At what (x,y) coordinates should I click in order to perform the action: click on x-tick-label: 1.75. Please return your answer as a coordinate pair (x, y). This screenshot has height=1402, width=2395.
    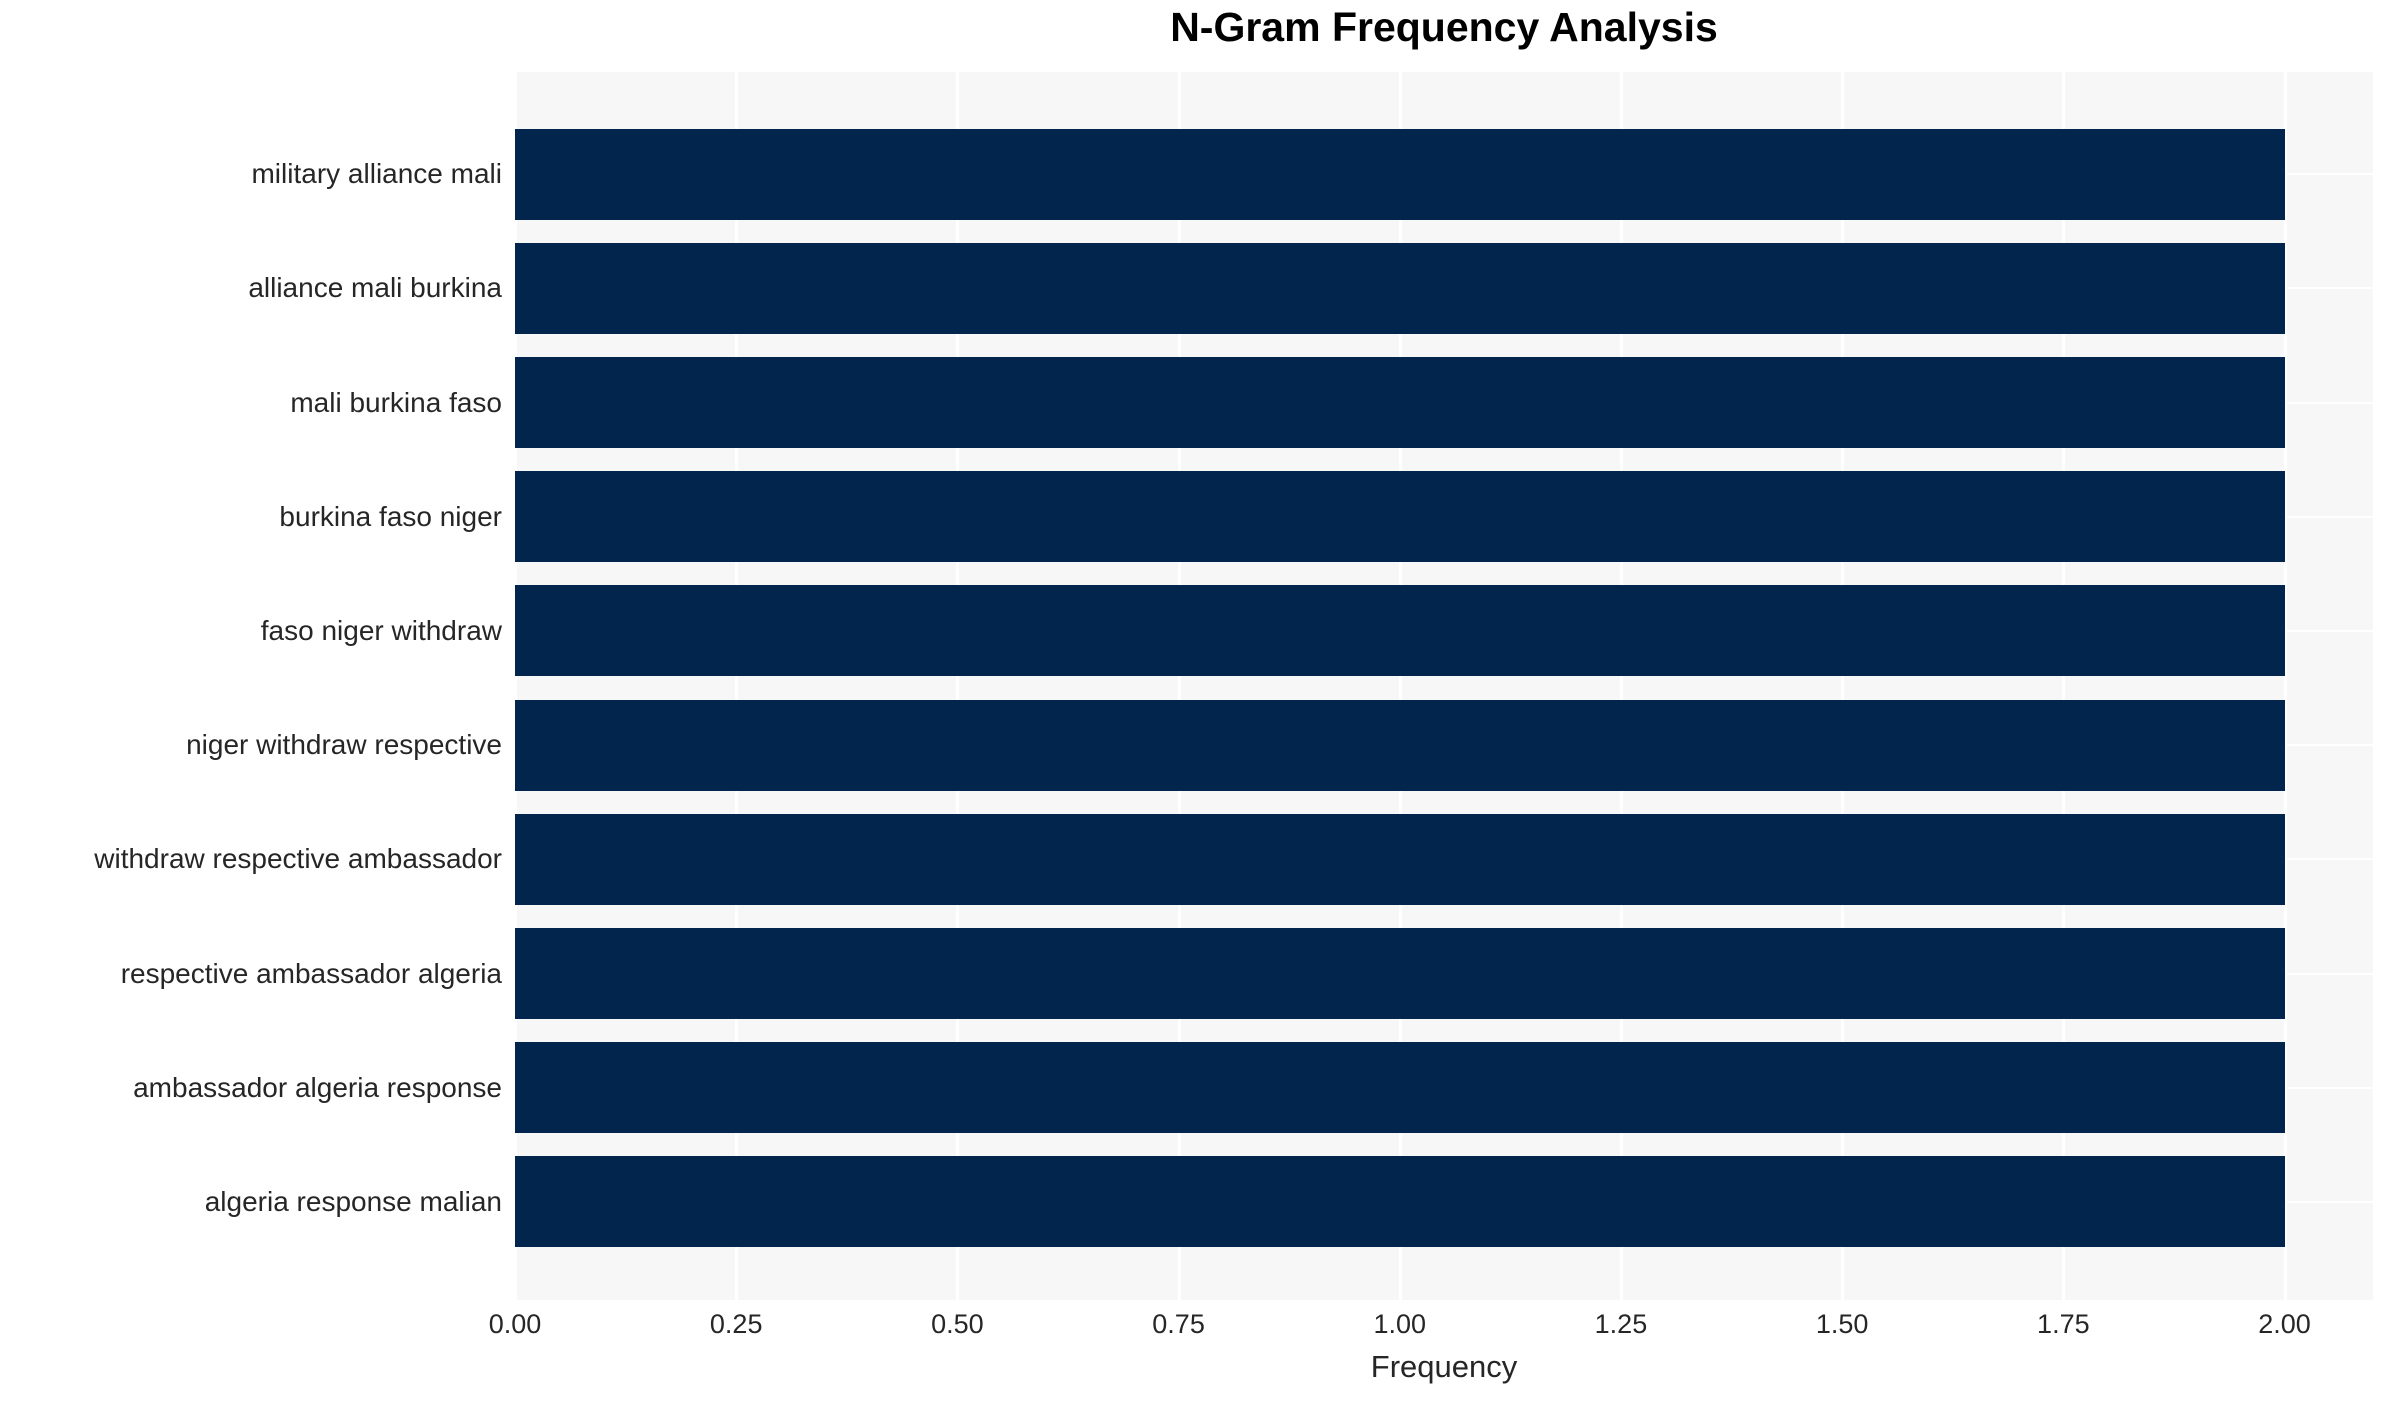
    Looking at the image, I should click on (2063, 1324).